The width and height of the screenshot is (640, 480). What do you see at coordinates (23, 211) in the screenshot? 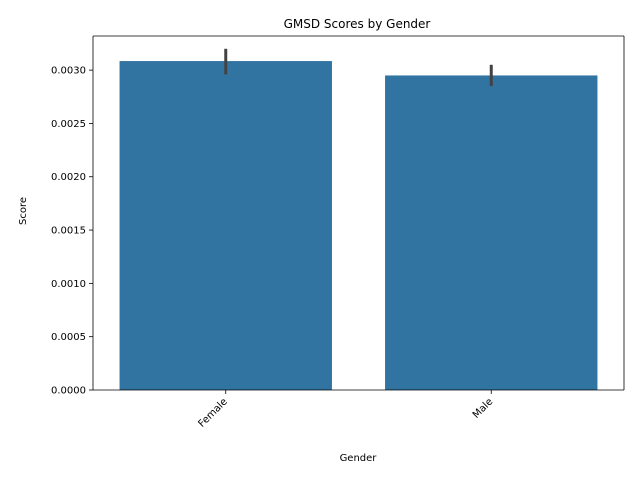
I see `y-axis-label: Score` at bounding box center [23, 211].